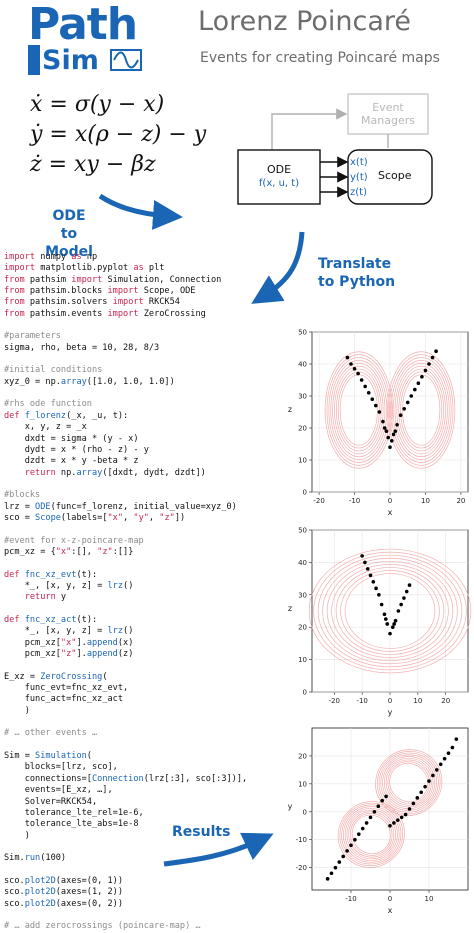  What do you see at coordinates (358, 192) in the screenshot?
I see `port-z: z(t)` at bounding box center [358, 192].